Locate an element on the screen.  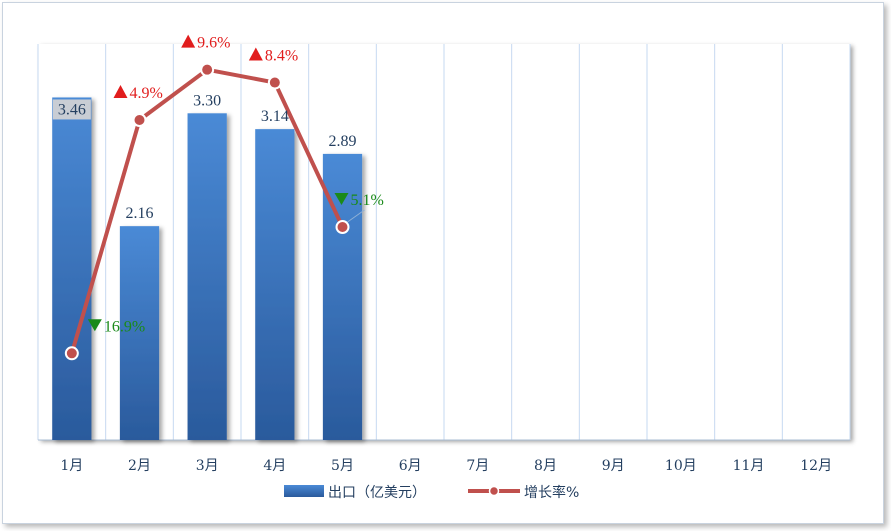
bar-label-bg is located at coordinates (71, 109).